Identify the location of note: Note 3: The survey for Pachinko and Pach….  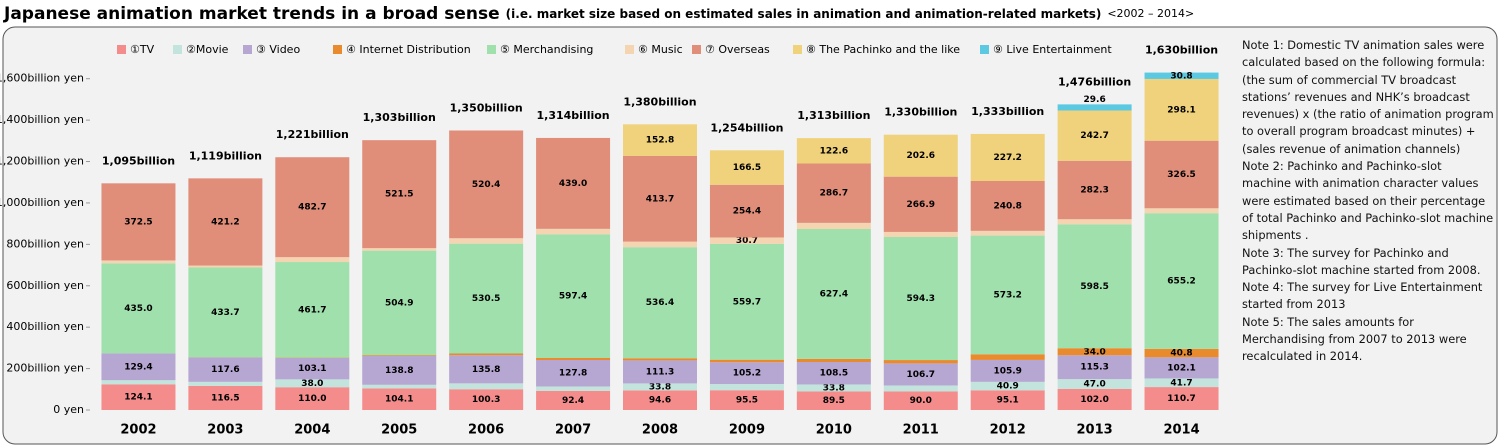
(1361, 261).